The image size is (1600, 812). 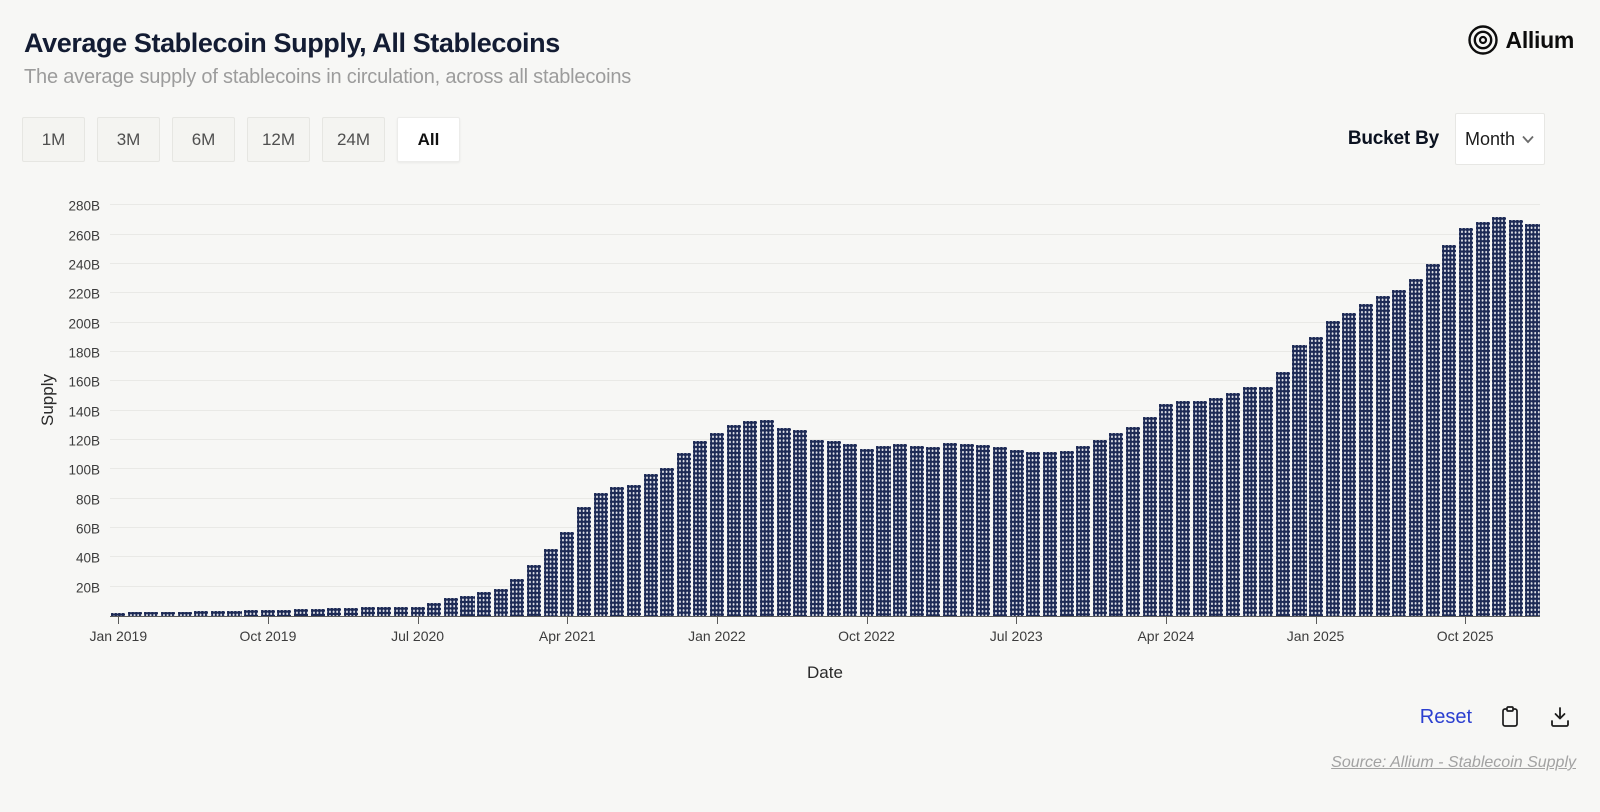 I want to click on source-attribution: Source: Allium - Stablecoin Supply, so click(x=1453, y=762).